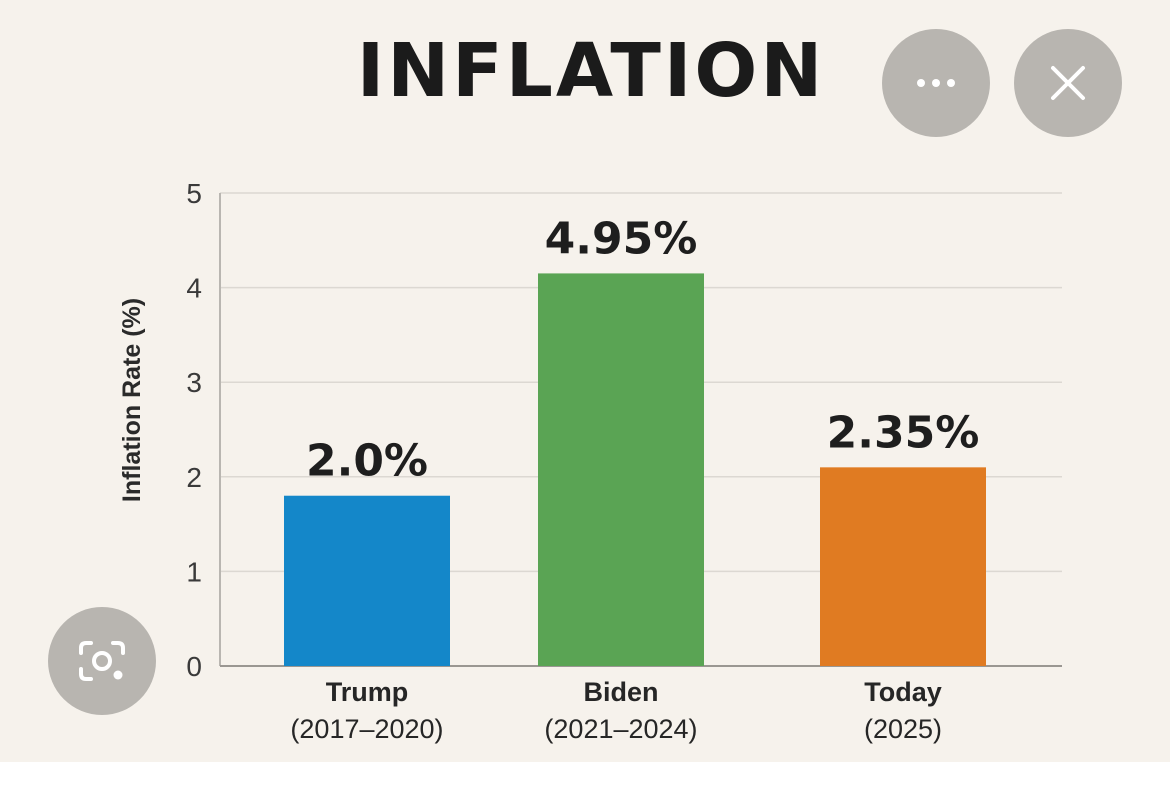 The width and height of the screenshot is (1170, 791). I want to click on bar-value-label: 2.0%, so click(367, 461).